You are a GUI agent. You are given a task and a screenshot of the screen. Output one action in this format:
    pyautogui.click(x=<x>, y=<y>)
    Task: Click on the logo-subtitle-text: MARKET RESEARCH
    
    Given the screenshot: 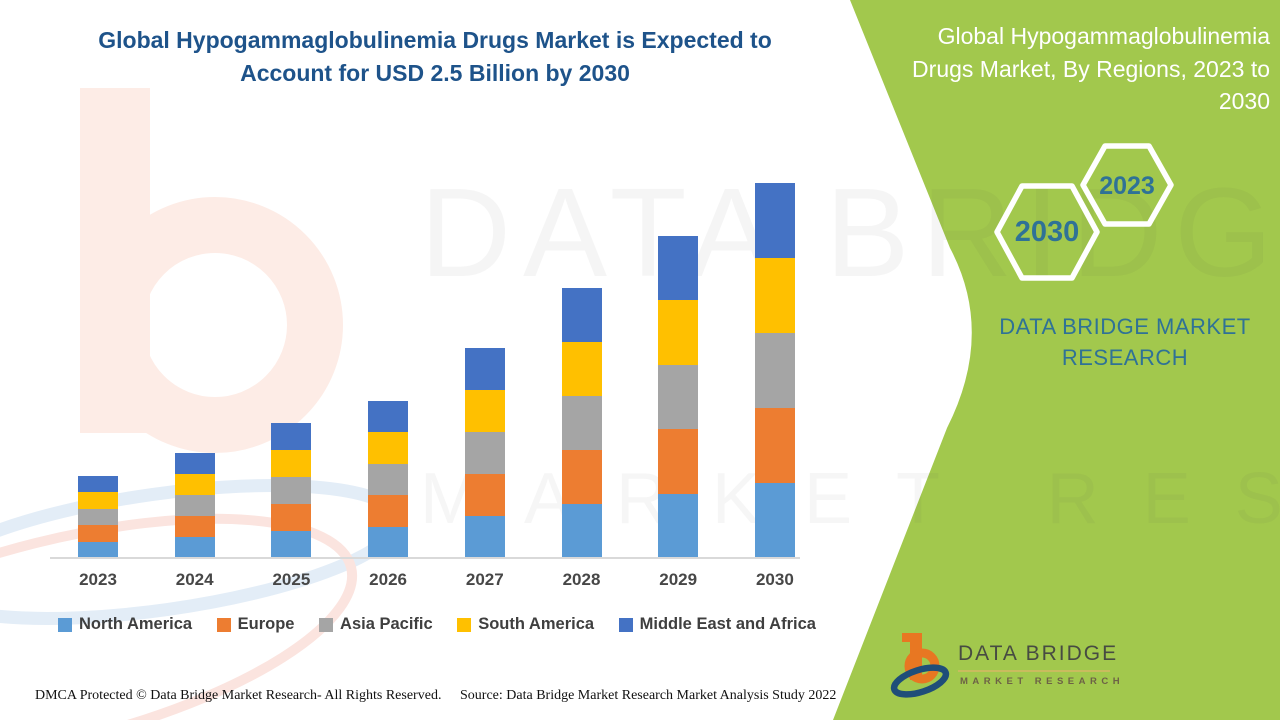 What is the action you would take?
    pyautogui.click(x=1042, y=681)
    